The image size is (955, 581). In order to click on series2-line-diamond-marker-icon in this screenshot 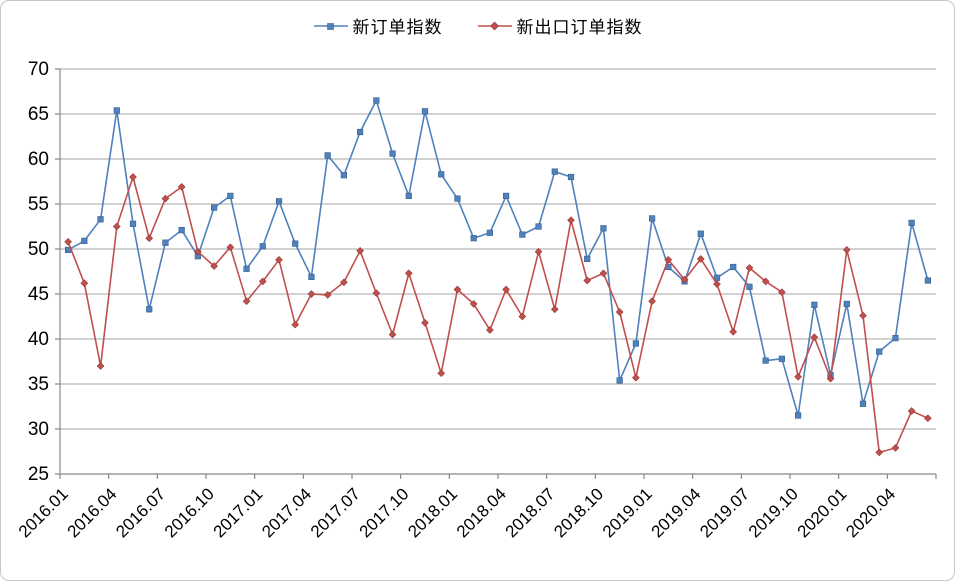, I will do `click(494, 25)`.